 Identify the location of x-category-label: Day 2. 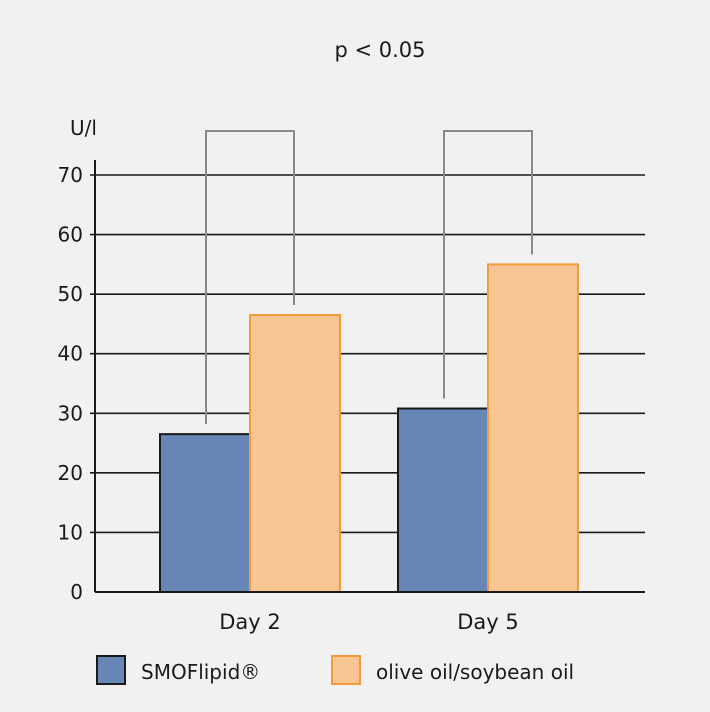
(250, 622).